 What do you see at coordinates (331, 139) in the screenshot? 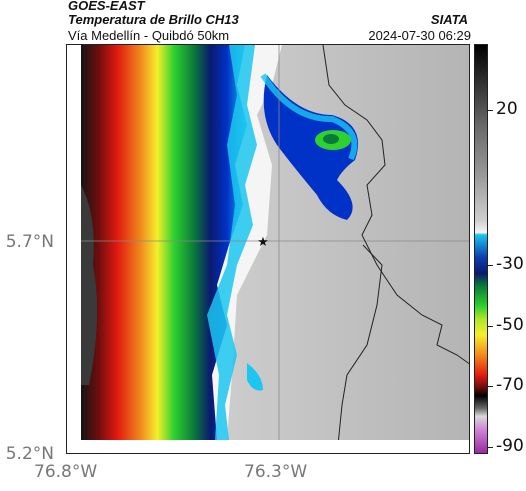
I see `dark-green-core` at bounding box center [331, 139].